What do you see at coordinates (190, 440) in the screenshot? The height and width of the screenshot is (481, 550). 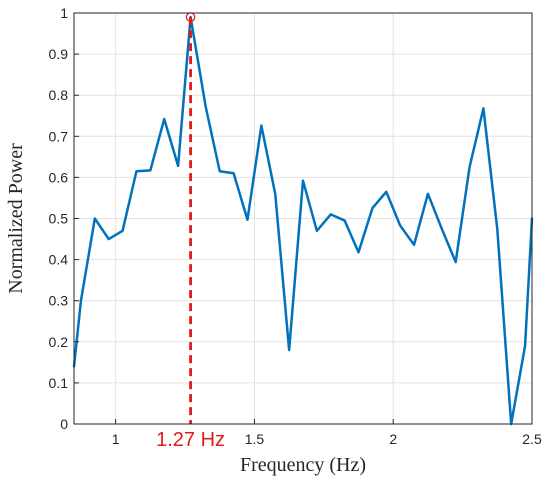 I see `peak-label: 1.27 Hz` at bounding box center [190, 440].